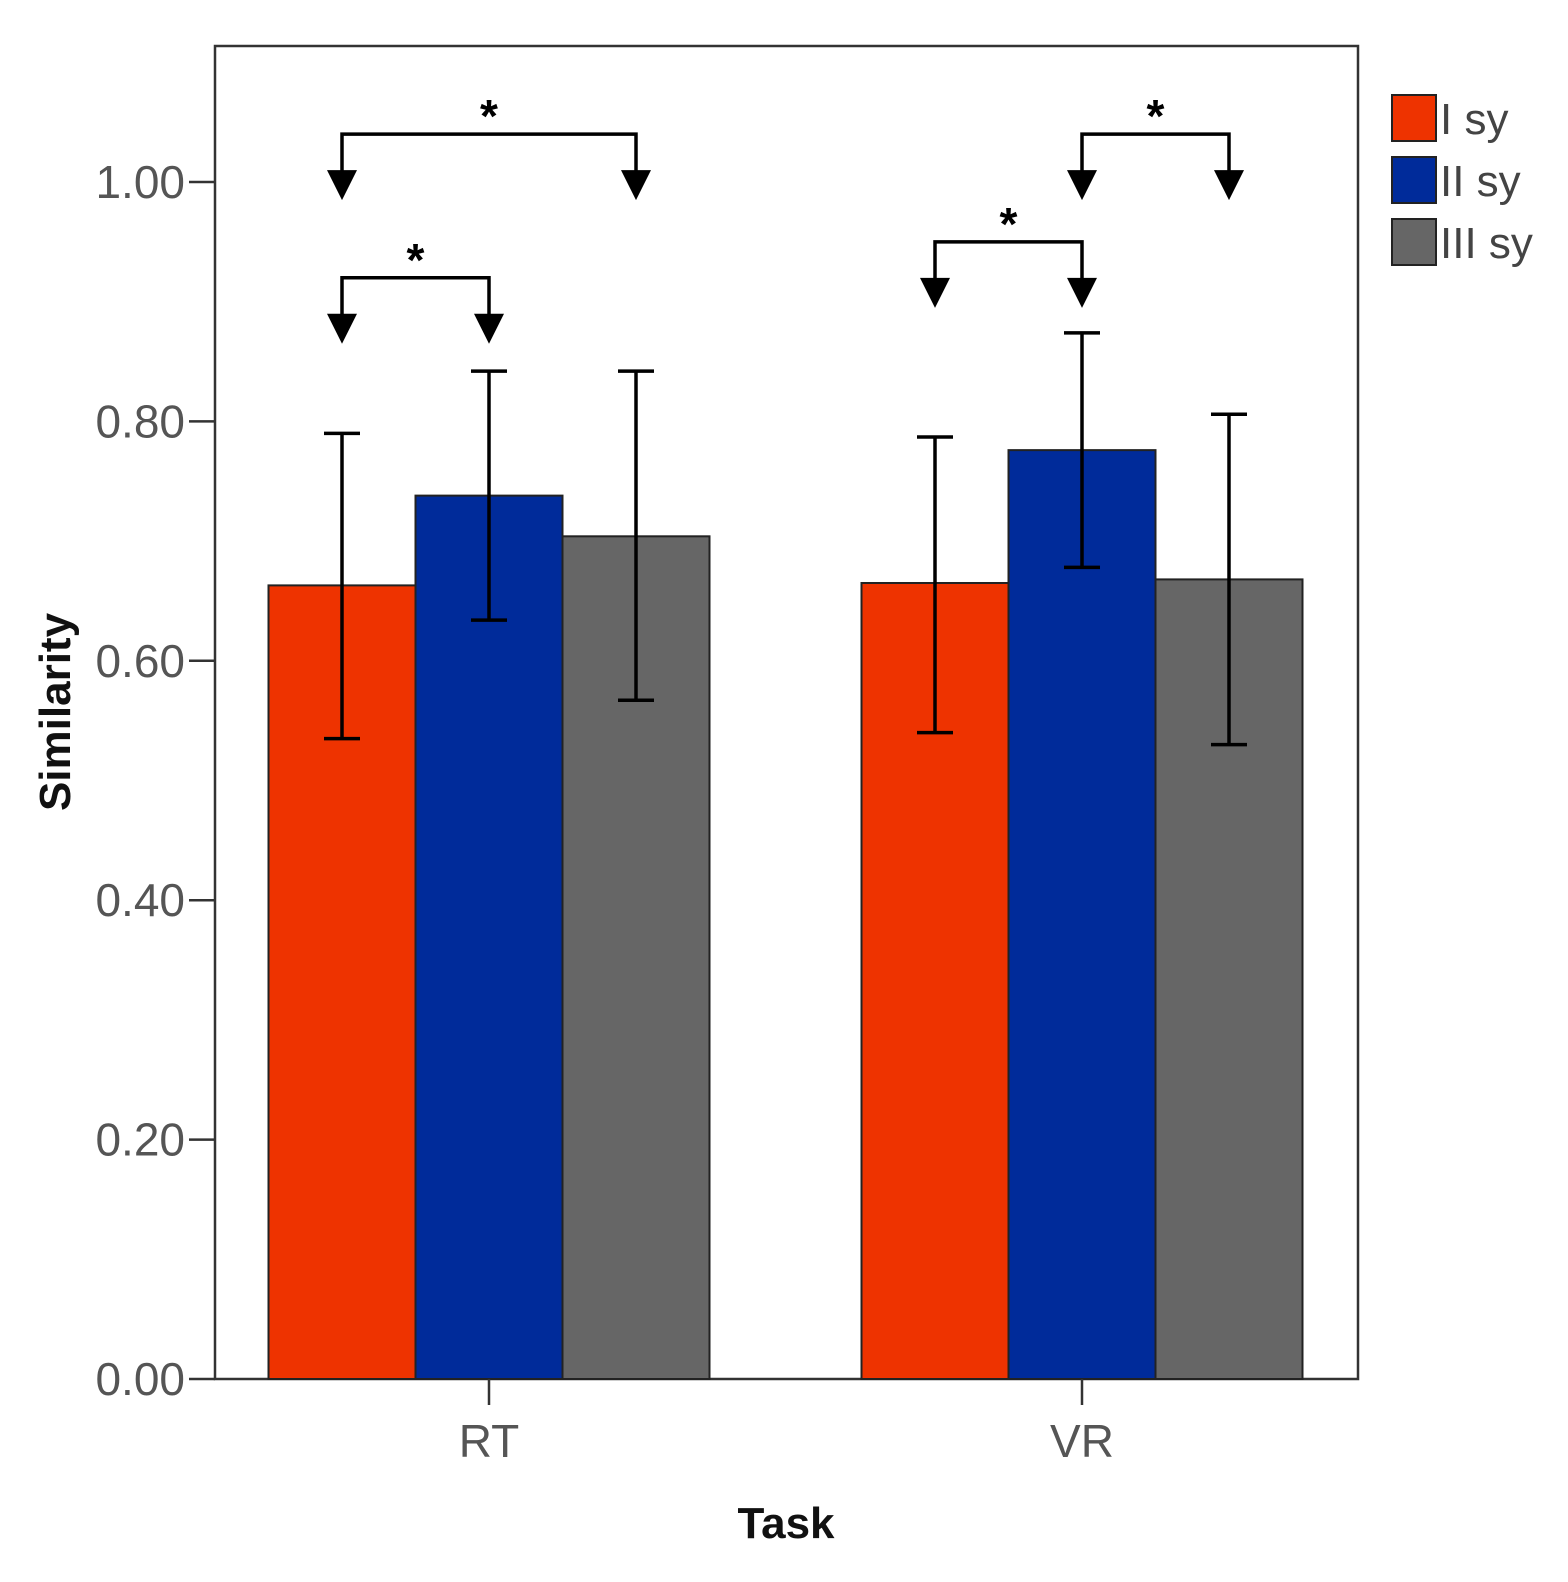 The width and height of the screenshot is (1568, 1582). What do you see at coordinates (140, 1140) in the screenshot?
I see `y-tick-label: 0.20` at bounding box center [140, 1140].